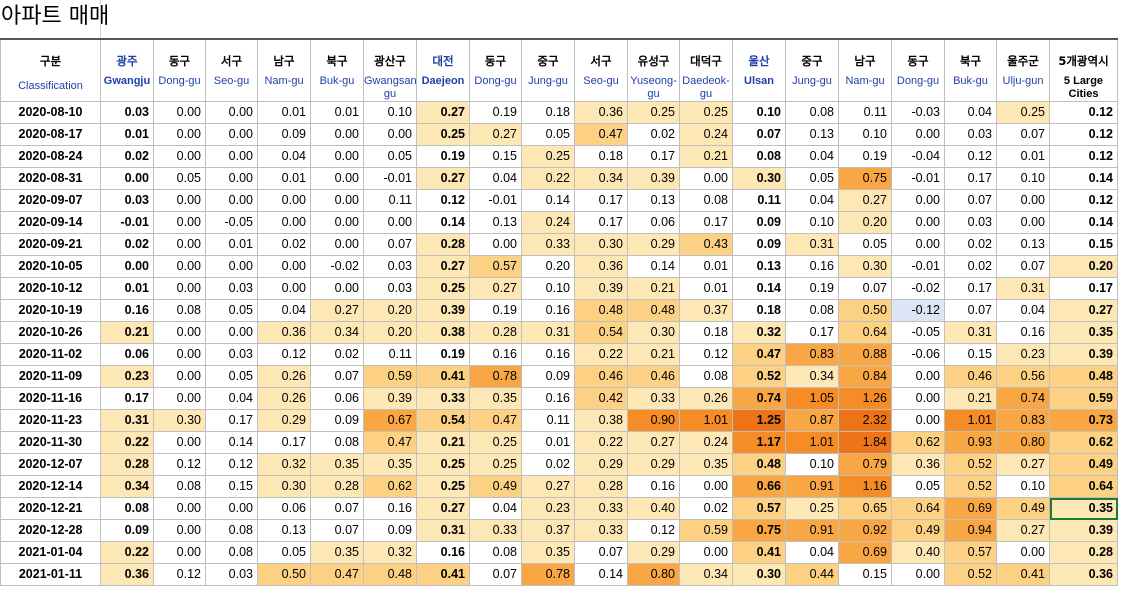 The image size is (1124, 608). What do you see at coordinates (50, 442) in the screenshot?
I see `row-date: 2020-11-30` at bounding box center [50, 442].